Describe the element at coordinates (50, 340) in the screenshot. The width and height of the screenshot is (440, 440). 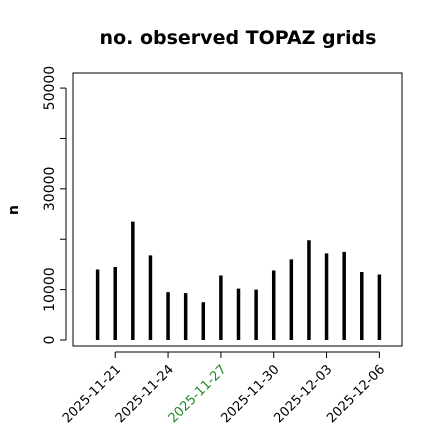
I see `y-tick-label: 0` at that location.